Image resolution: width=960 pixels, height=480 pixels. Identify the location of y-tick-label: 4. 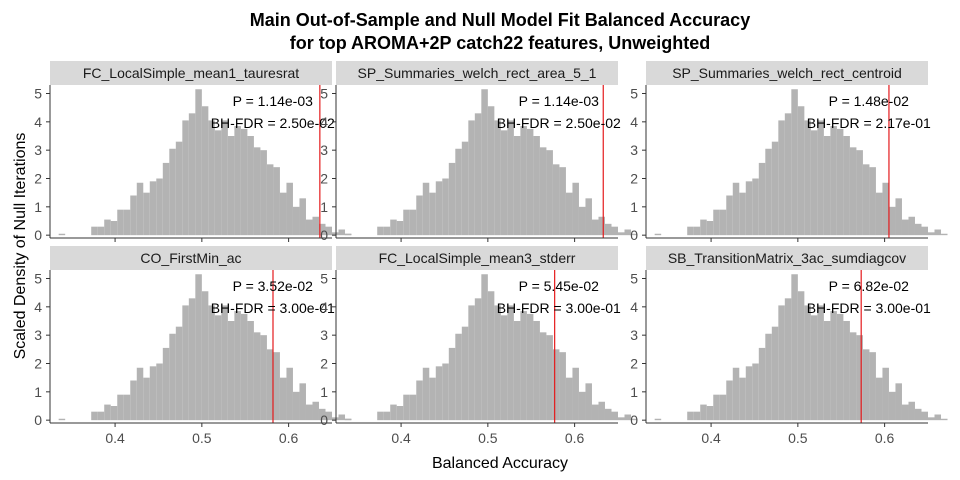
(38, 307).